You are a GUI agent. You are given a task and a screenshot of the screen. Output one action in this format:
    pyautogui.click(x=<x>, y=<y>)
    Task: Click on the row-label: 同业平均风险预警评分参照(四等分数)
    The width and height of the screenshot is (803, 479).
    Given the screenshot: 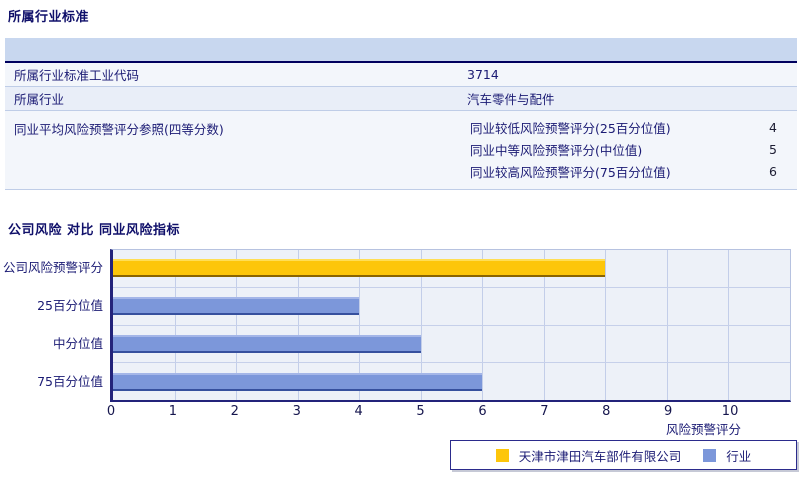 What is the action you would take?
    pyautogui.click(x=119, y=129)
    